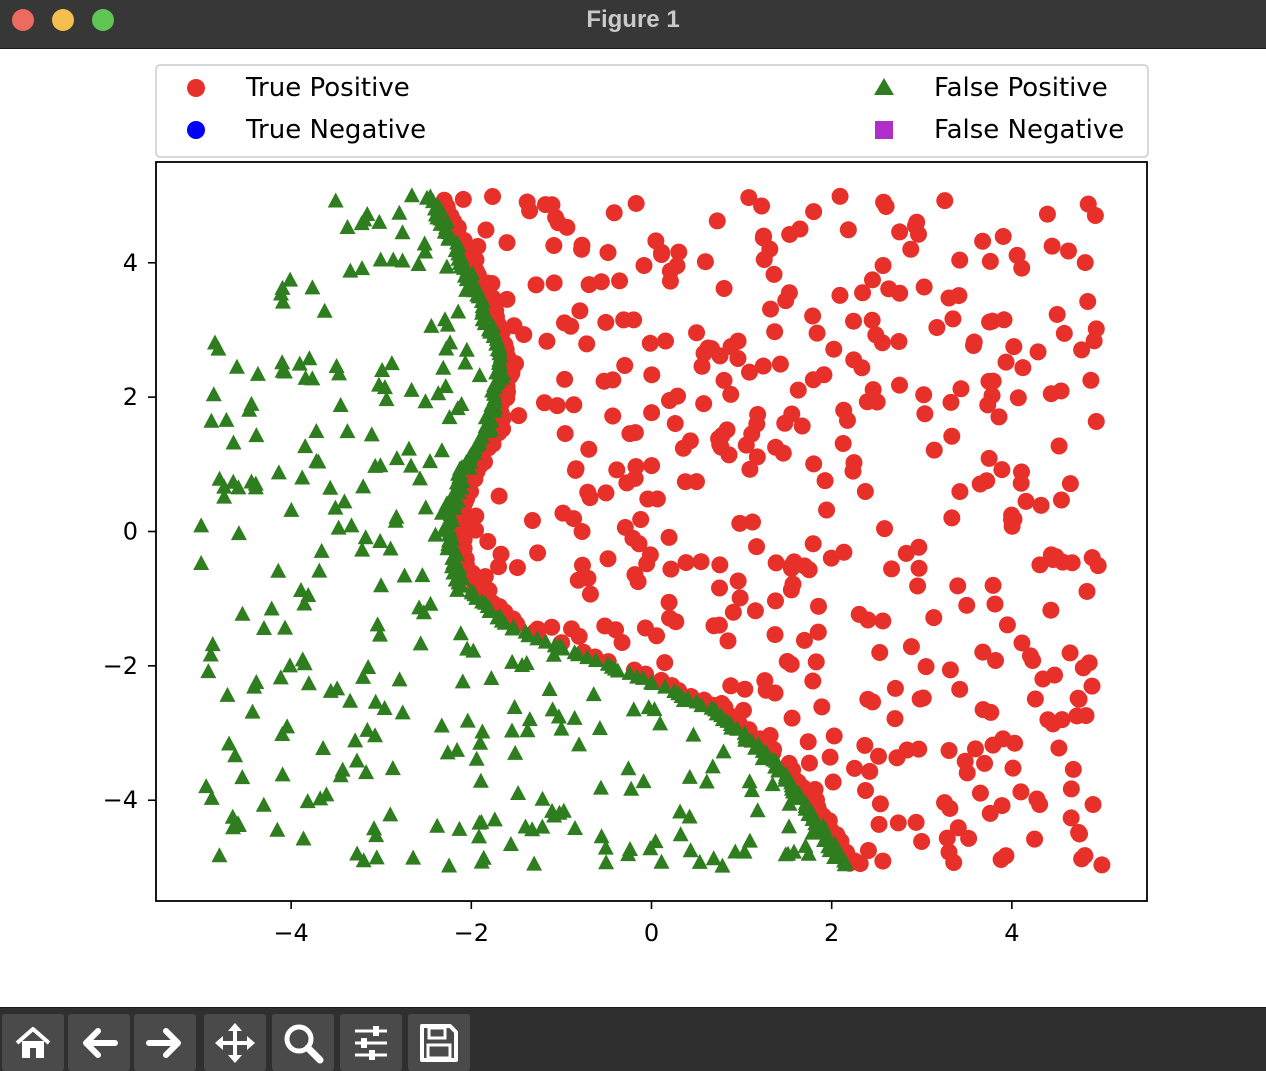 The width and height of the screenshot is (1266, 1071). What do you see at coordinates (63, 20) in the screenshot?
I see `minimize-window-button` at bounding box center [63, 20].